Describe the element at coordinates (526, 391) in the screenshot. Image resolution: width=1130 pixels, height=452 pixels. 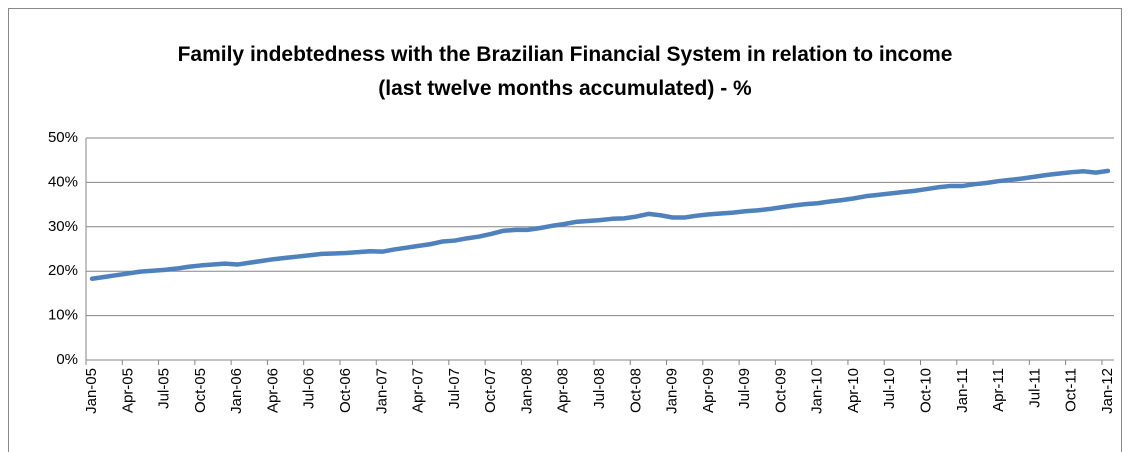
I see `x-tick-label: Jan-08` at that location.